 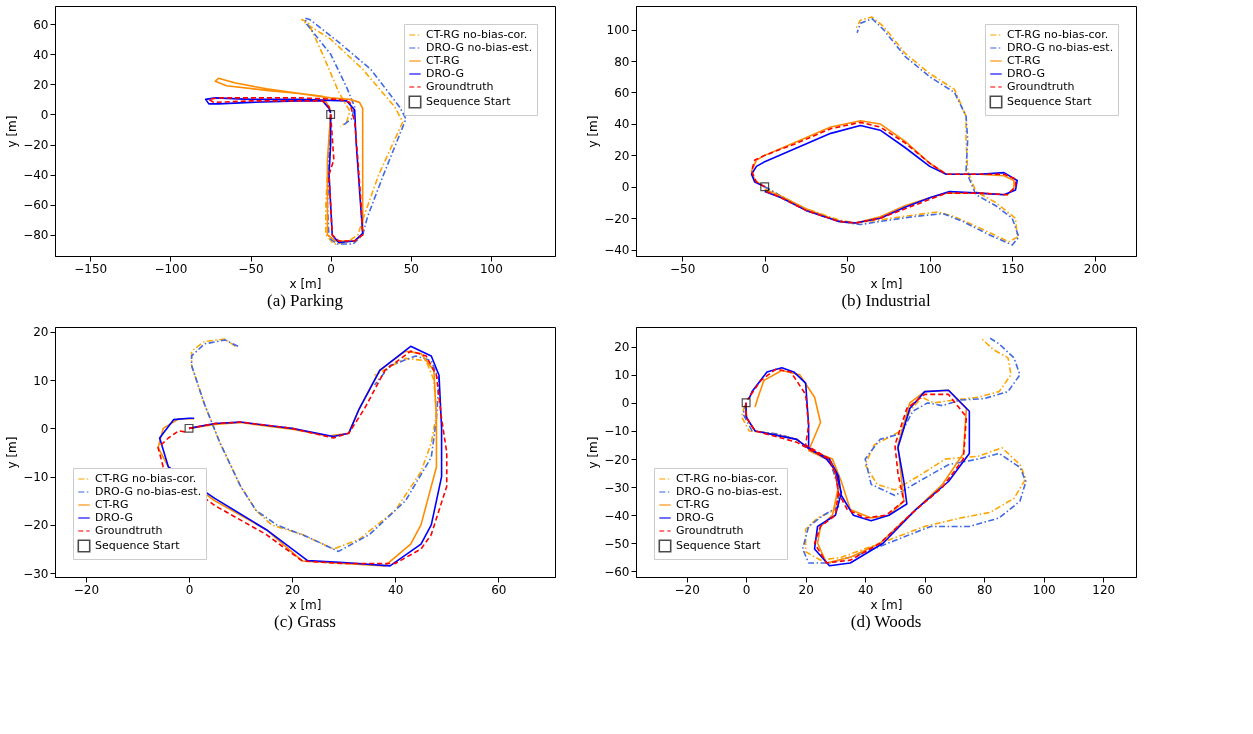 What do you see at coordinates (289, 159) in the screenshot?
I see `line-series` at bounding box center [289, 159].